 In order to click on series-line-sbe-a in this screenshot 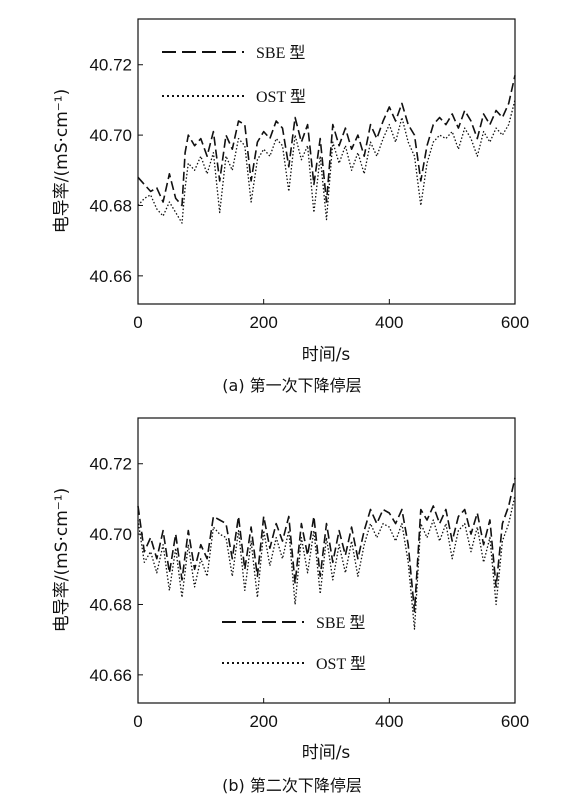, I will do `click(326, 141)`.